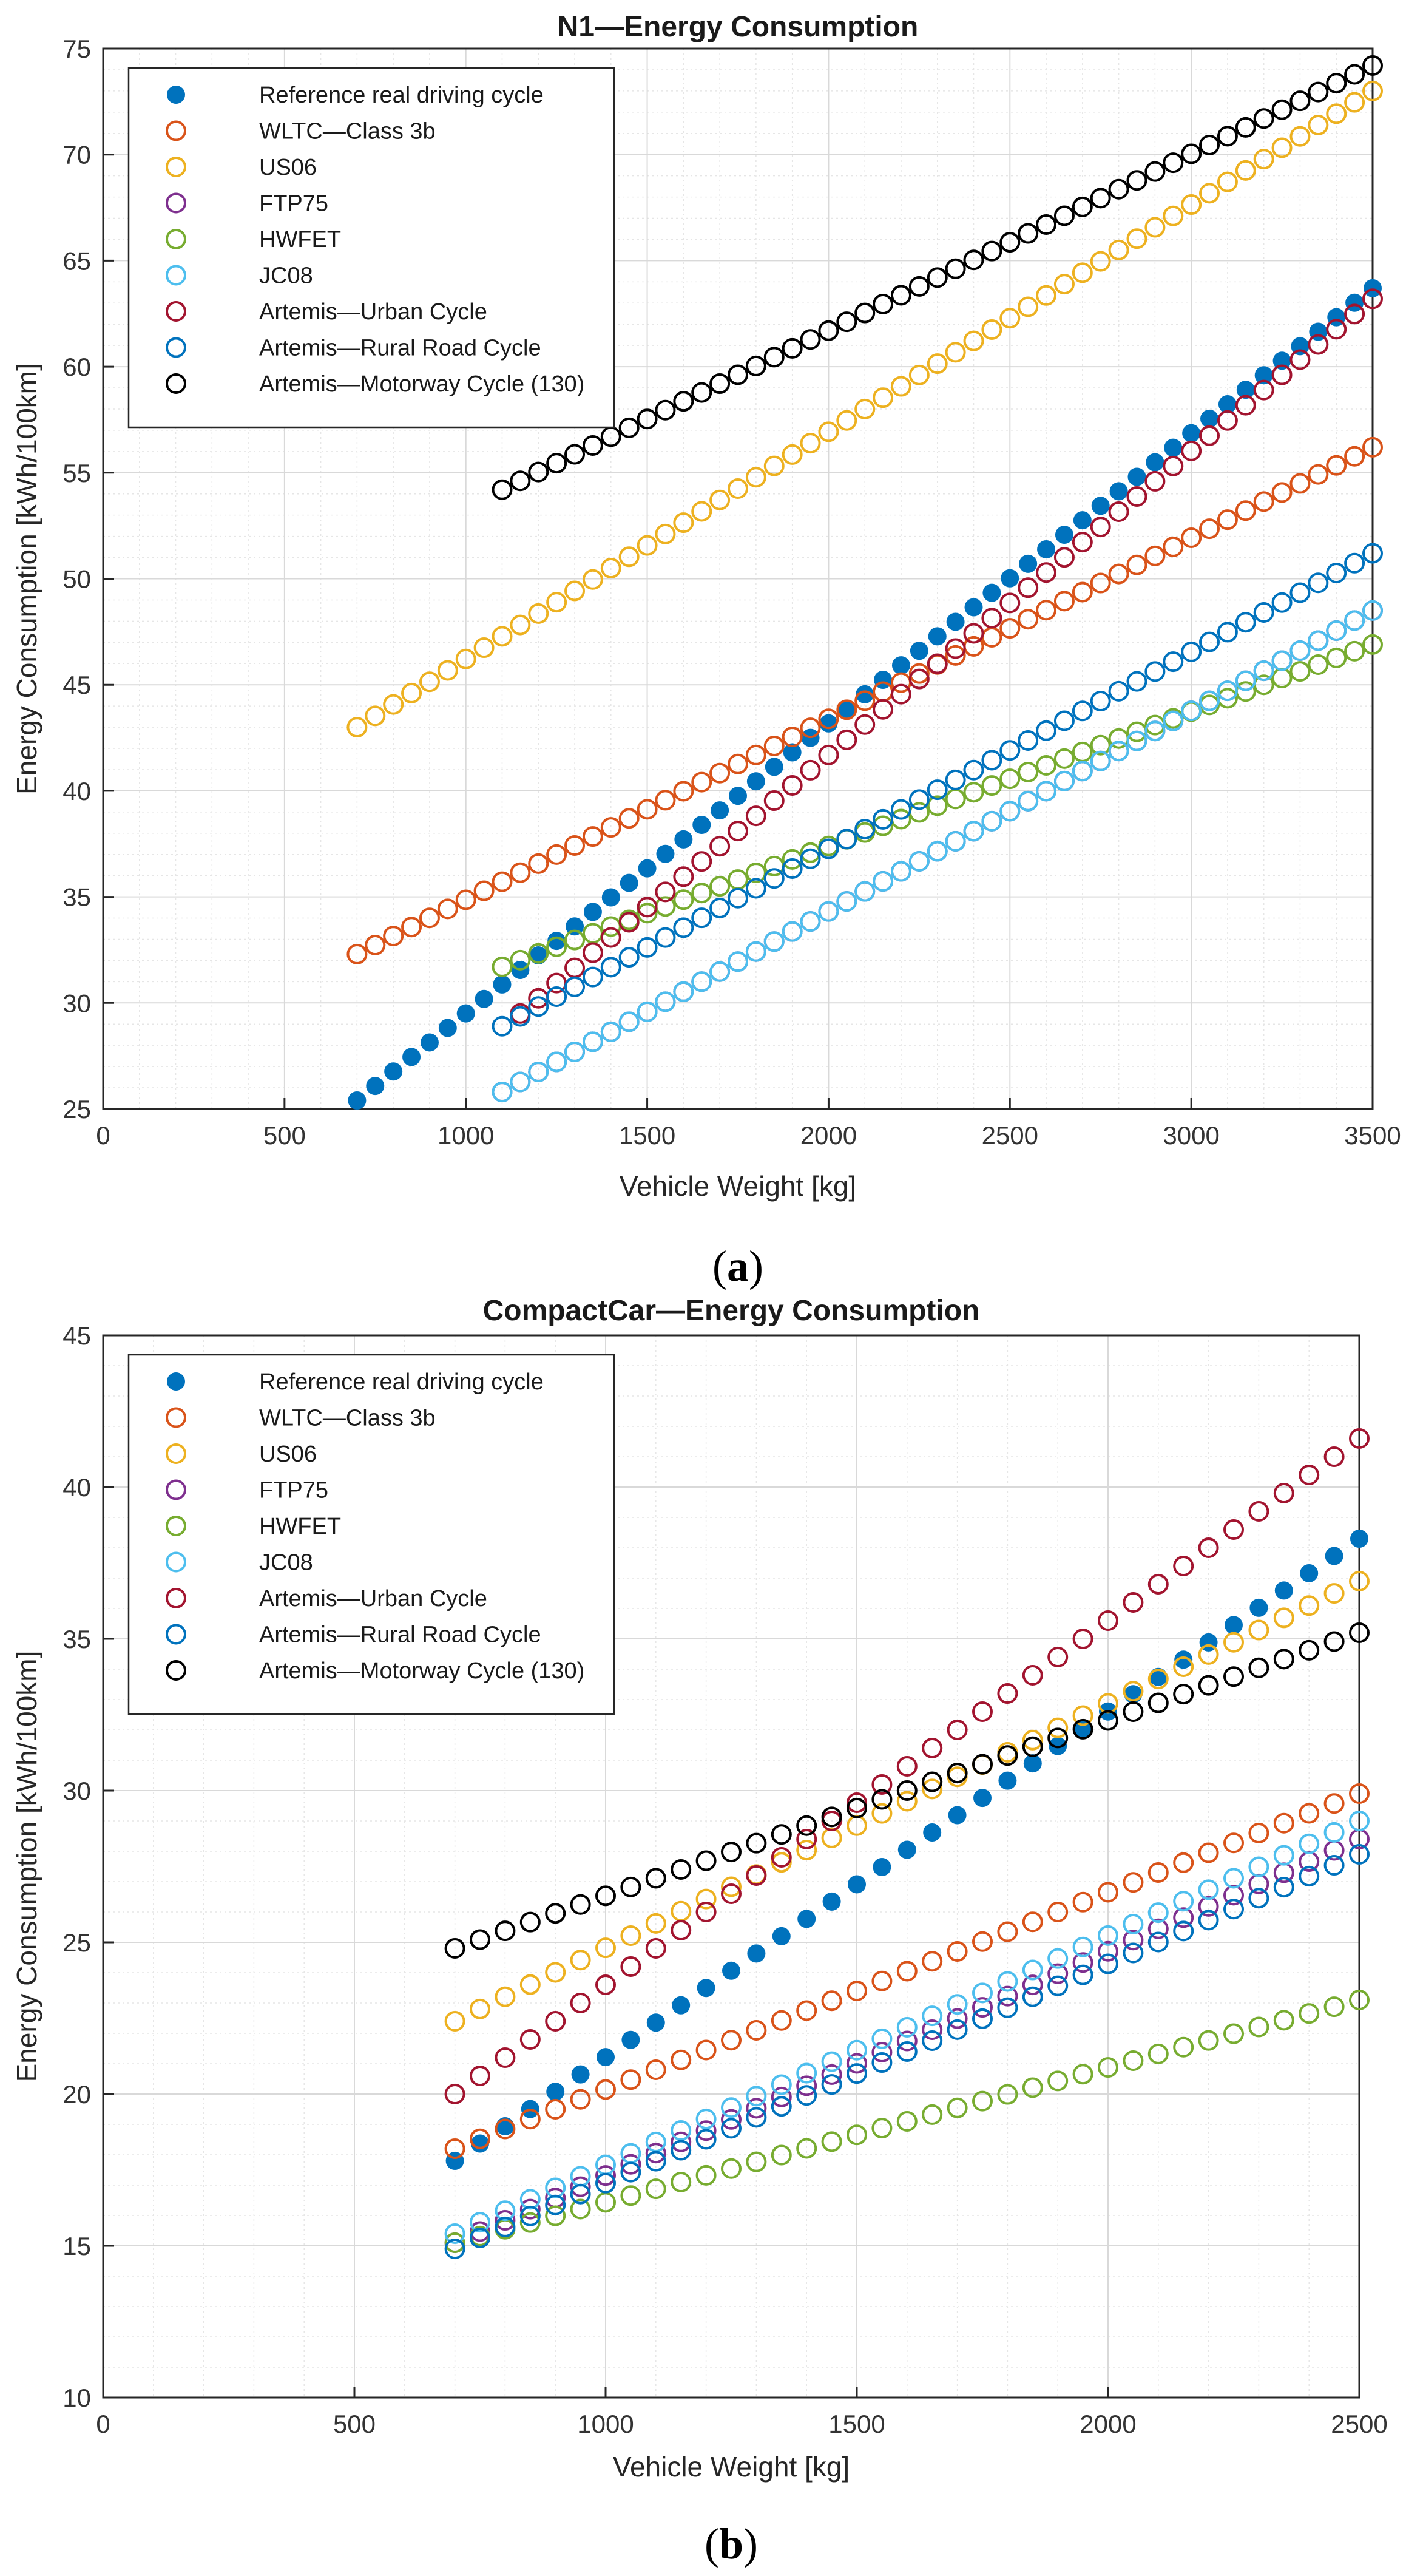 Image resolution: width=1406 pixels, height=2576 pixels. What do you see at coordinates (284, 1135) in the screenshot?
I see `panel-a-x-tick-label: 500` at bounding box center [284, 1135].